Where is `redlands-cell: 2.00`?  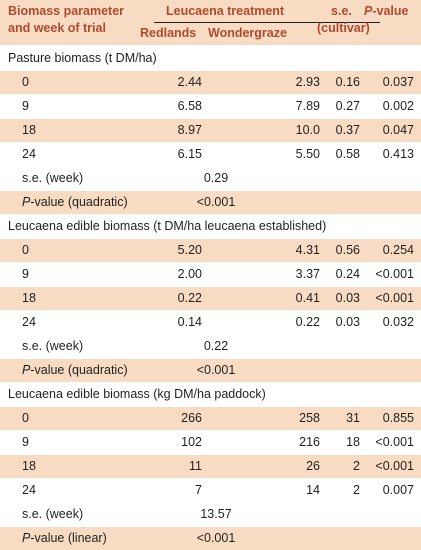 redlands-cell: 2.00 is located at coordinates (189, 274).